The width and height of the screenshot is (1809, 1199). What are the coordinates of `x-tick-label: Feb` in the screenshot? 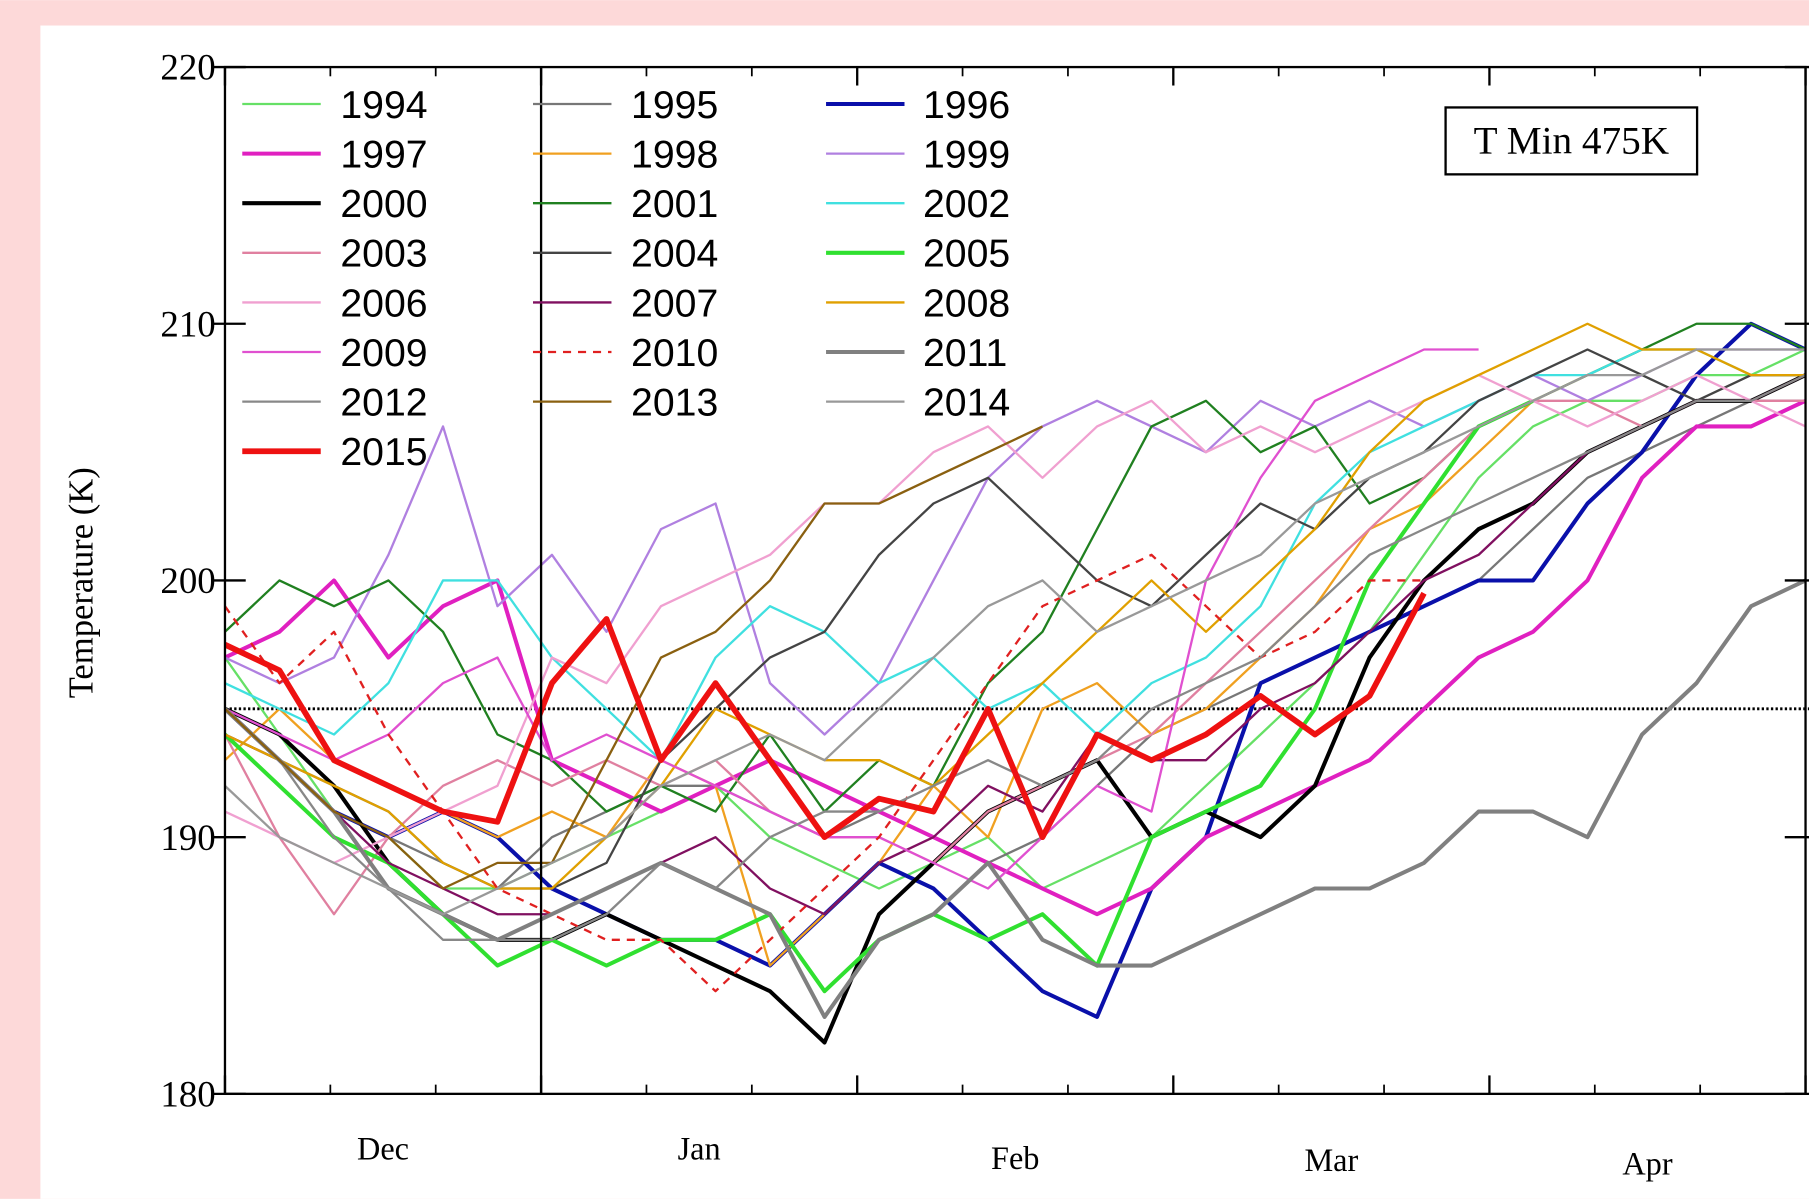 It's located at (1015, 1158).